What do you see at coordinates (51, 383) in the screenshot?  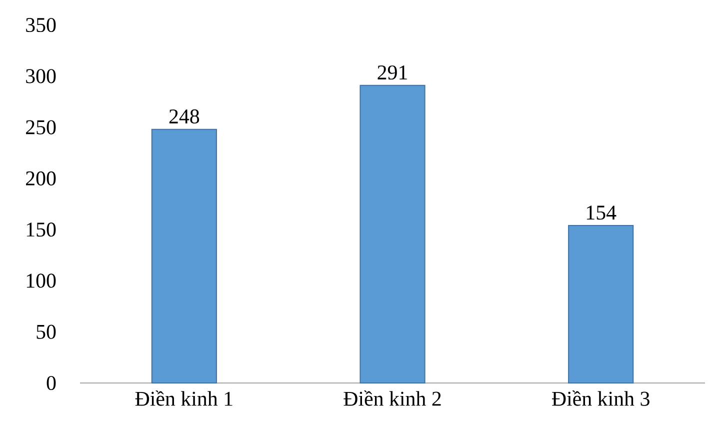 I see `y-tick-label: 0` at bounding box center [51, 383].